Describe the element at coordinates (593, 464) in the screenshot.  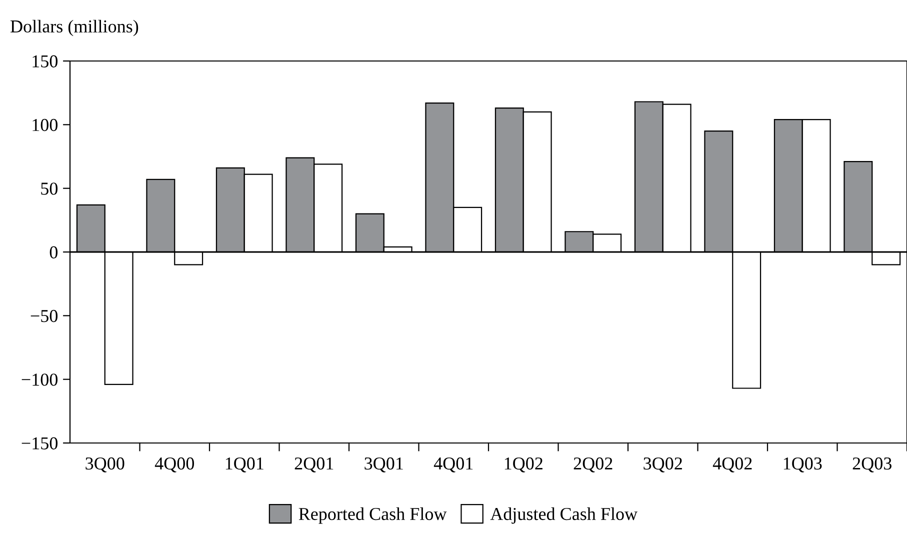
I see `x-tick-label: 2Q02` at that location.